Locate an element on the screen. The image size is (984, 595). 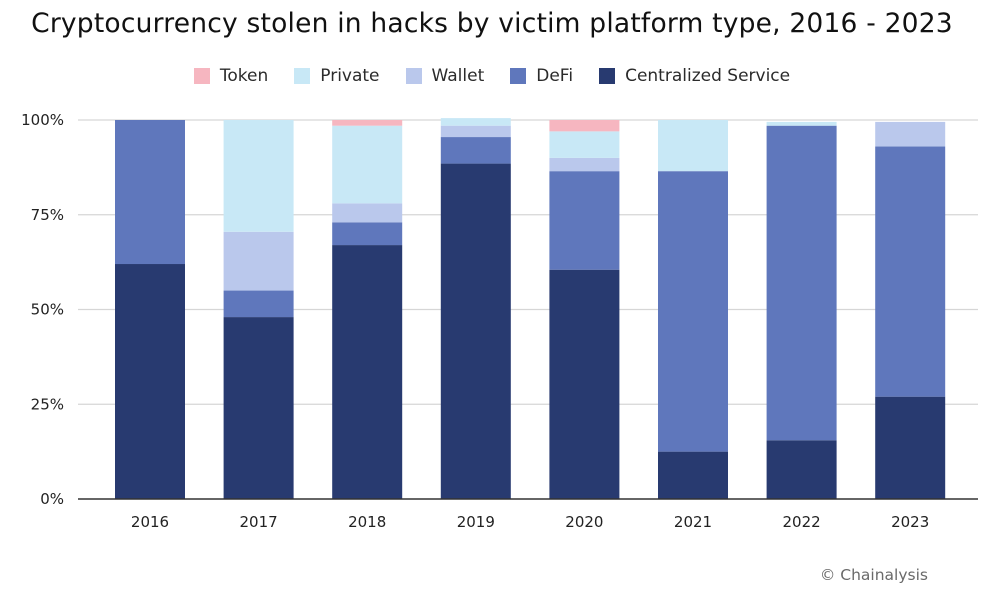
legend-item-token: Token is located at coordinates (231, 76).